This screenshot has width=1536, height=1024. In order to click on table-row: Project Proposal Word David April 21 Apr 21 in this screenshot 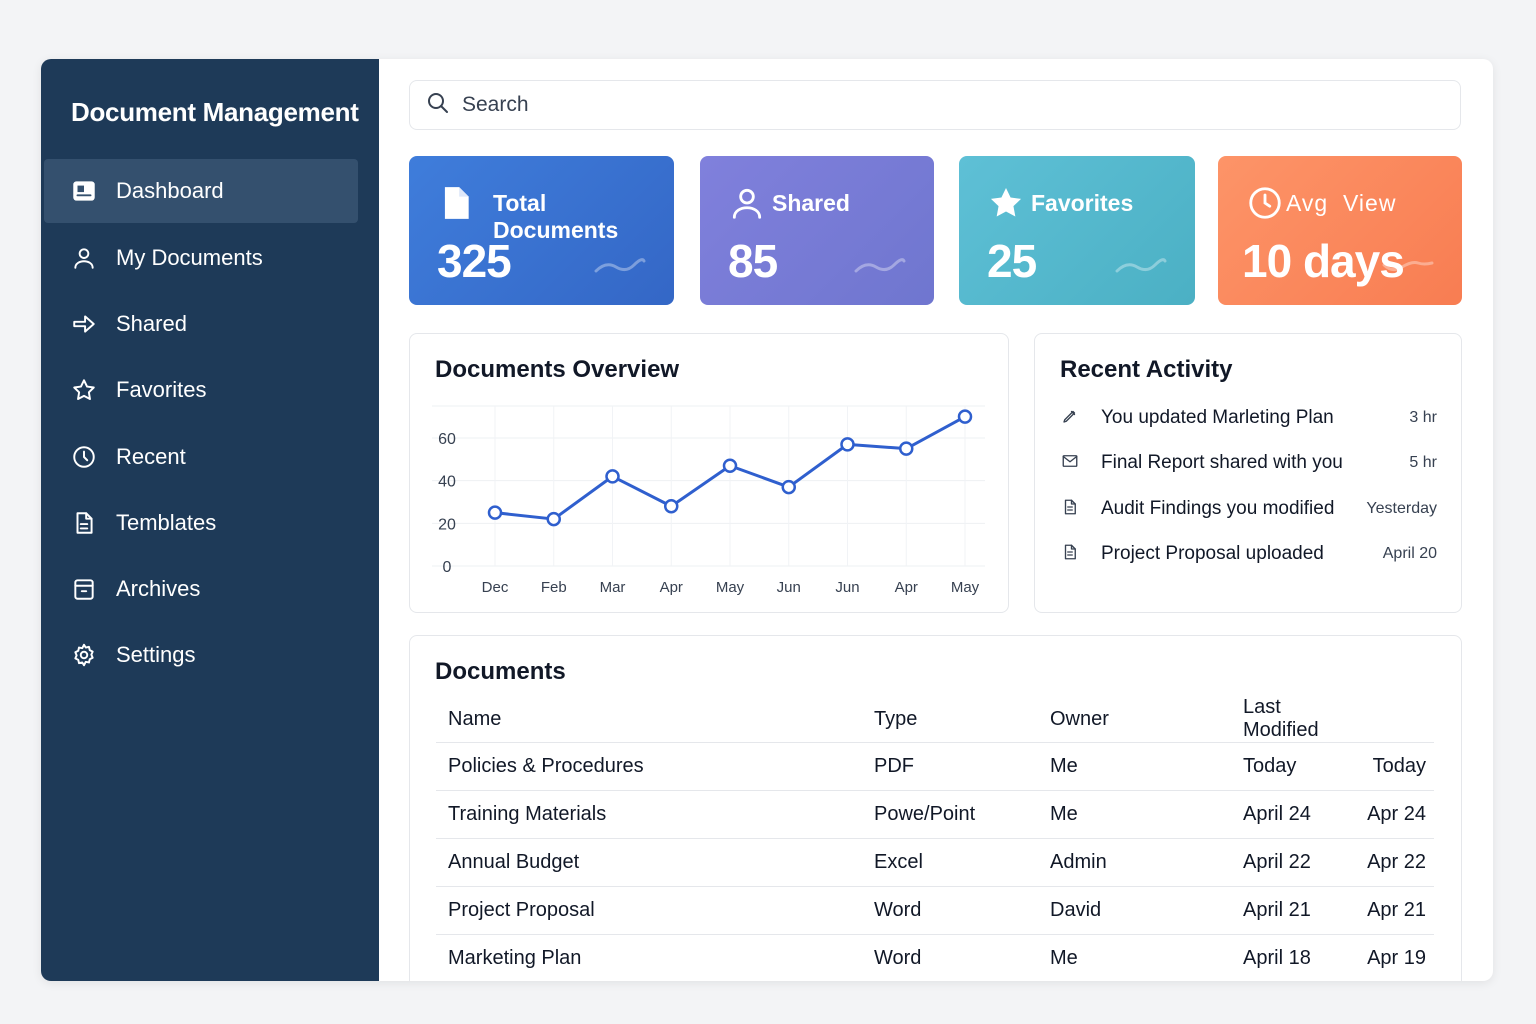, I will do `click(935, 910)`.